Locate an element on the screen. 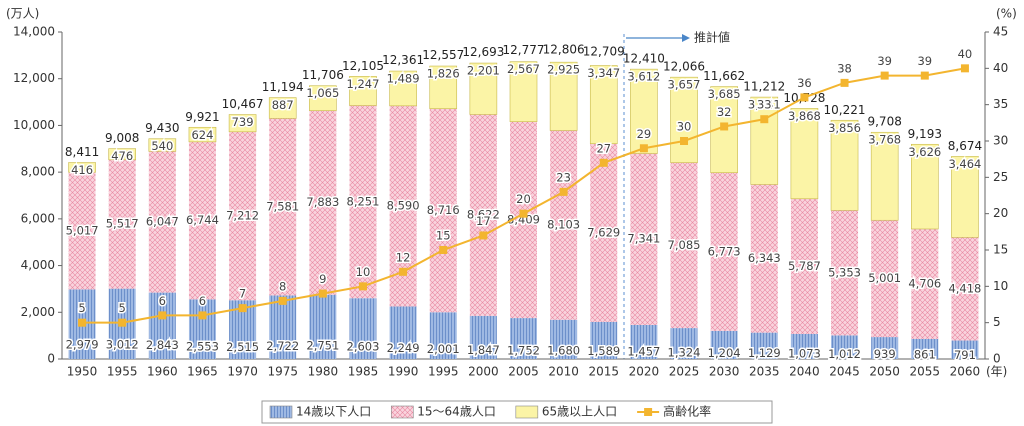 This screenshot has width=1024, height=426. rate-label: 12 is located at coordinates (403, 257).